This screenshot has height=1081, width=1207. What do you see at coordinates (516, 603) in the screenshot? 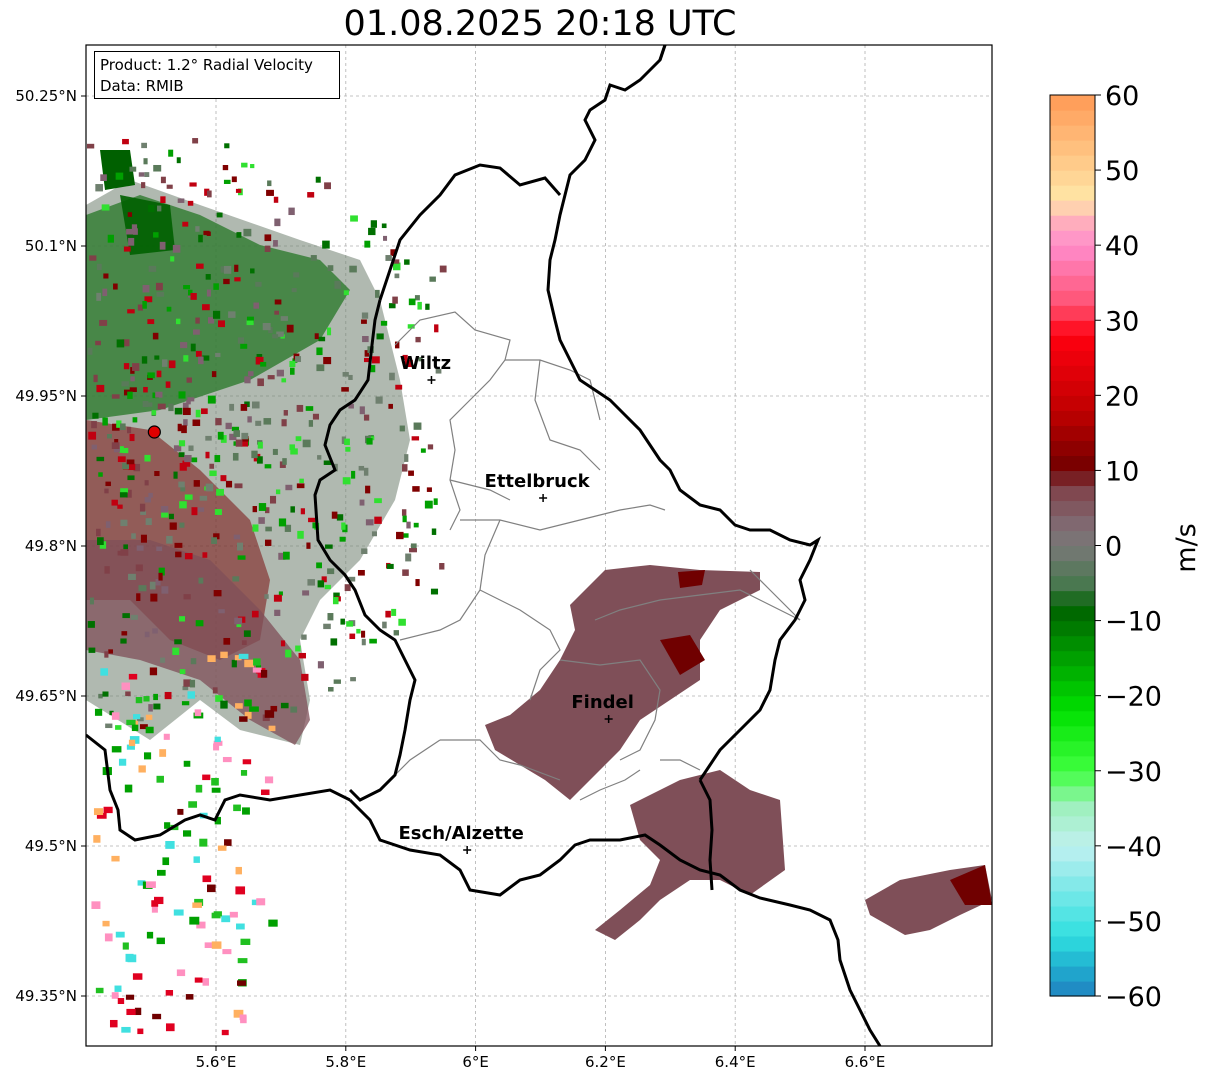
I see `city-markers: Wiltz Ettelbruck Findel Esch/Alzette` at bounding box center [516, 603].